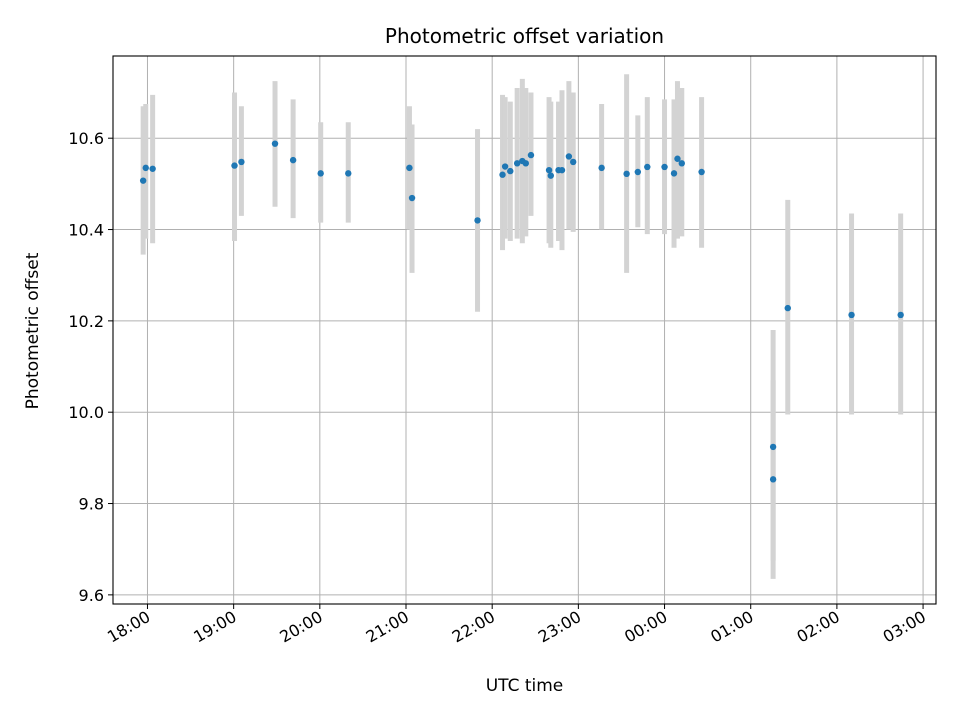 Image resolution: width=960 pixels, height=720 pixels. What do you see at coordinates (90, 367) in the screenshot?
I see `y-axis-ticks: 9.6 9.8 10.0 10.2 10.4 10.6` at bounding box center [90, 367].